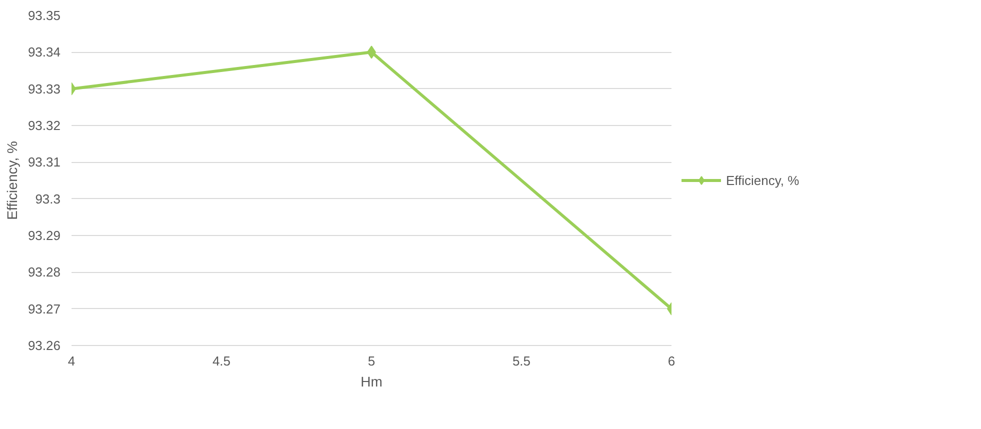 This screenshot has height=429, width=981. What do you see at coordinates (44, 235) in the screenshot?
I see `y-tick-label: 93.29` at bounding box center [44, 235].